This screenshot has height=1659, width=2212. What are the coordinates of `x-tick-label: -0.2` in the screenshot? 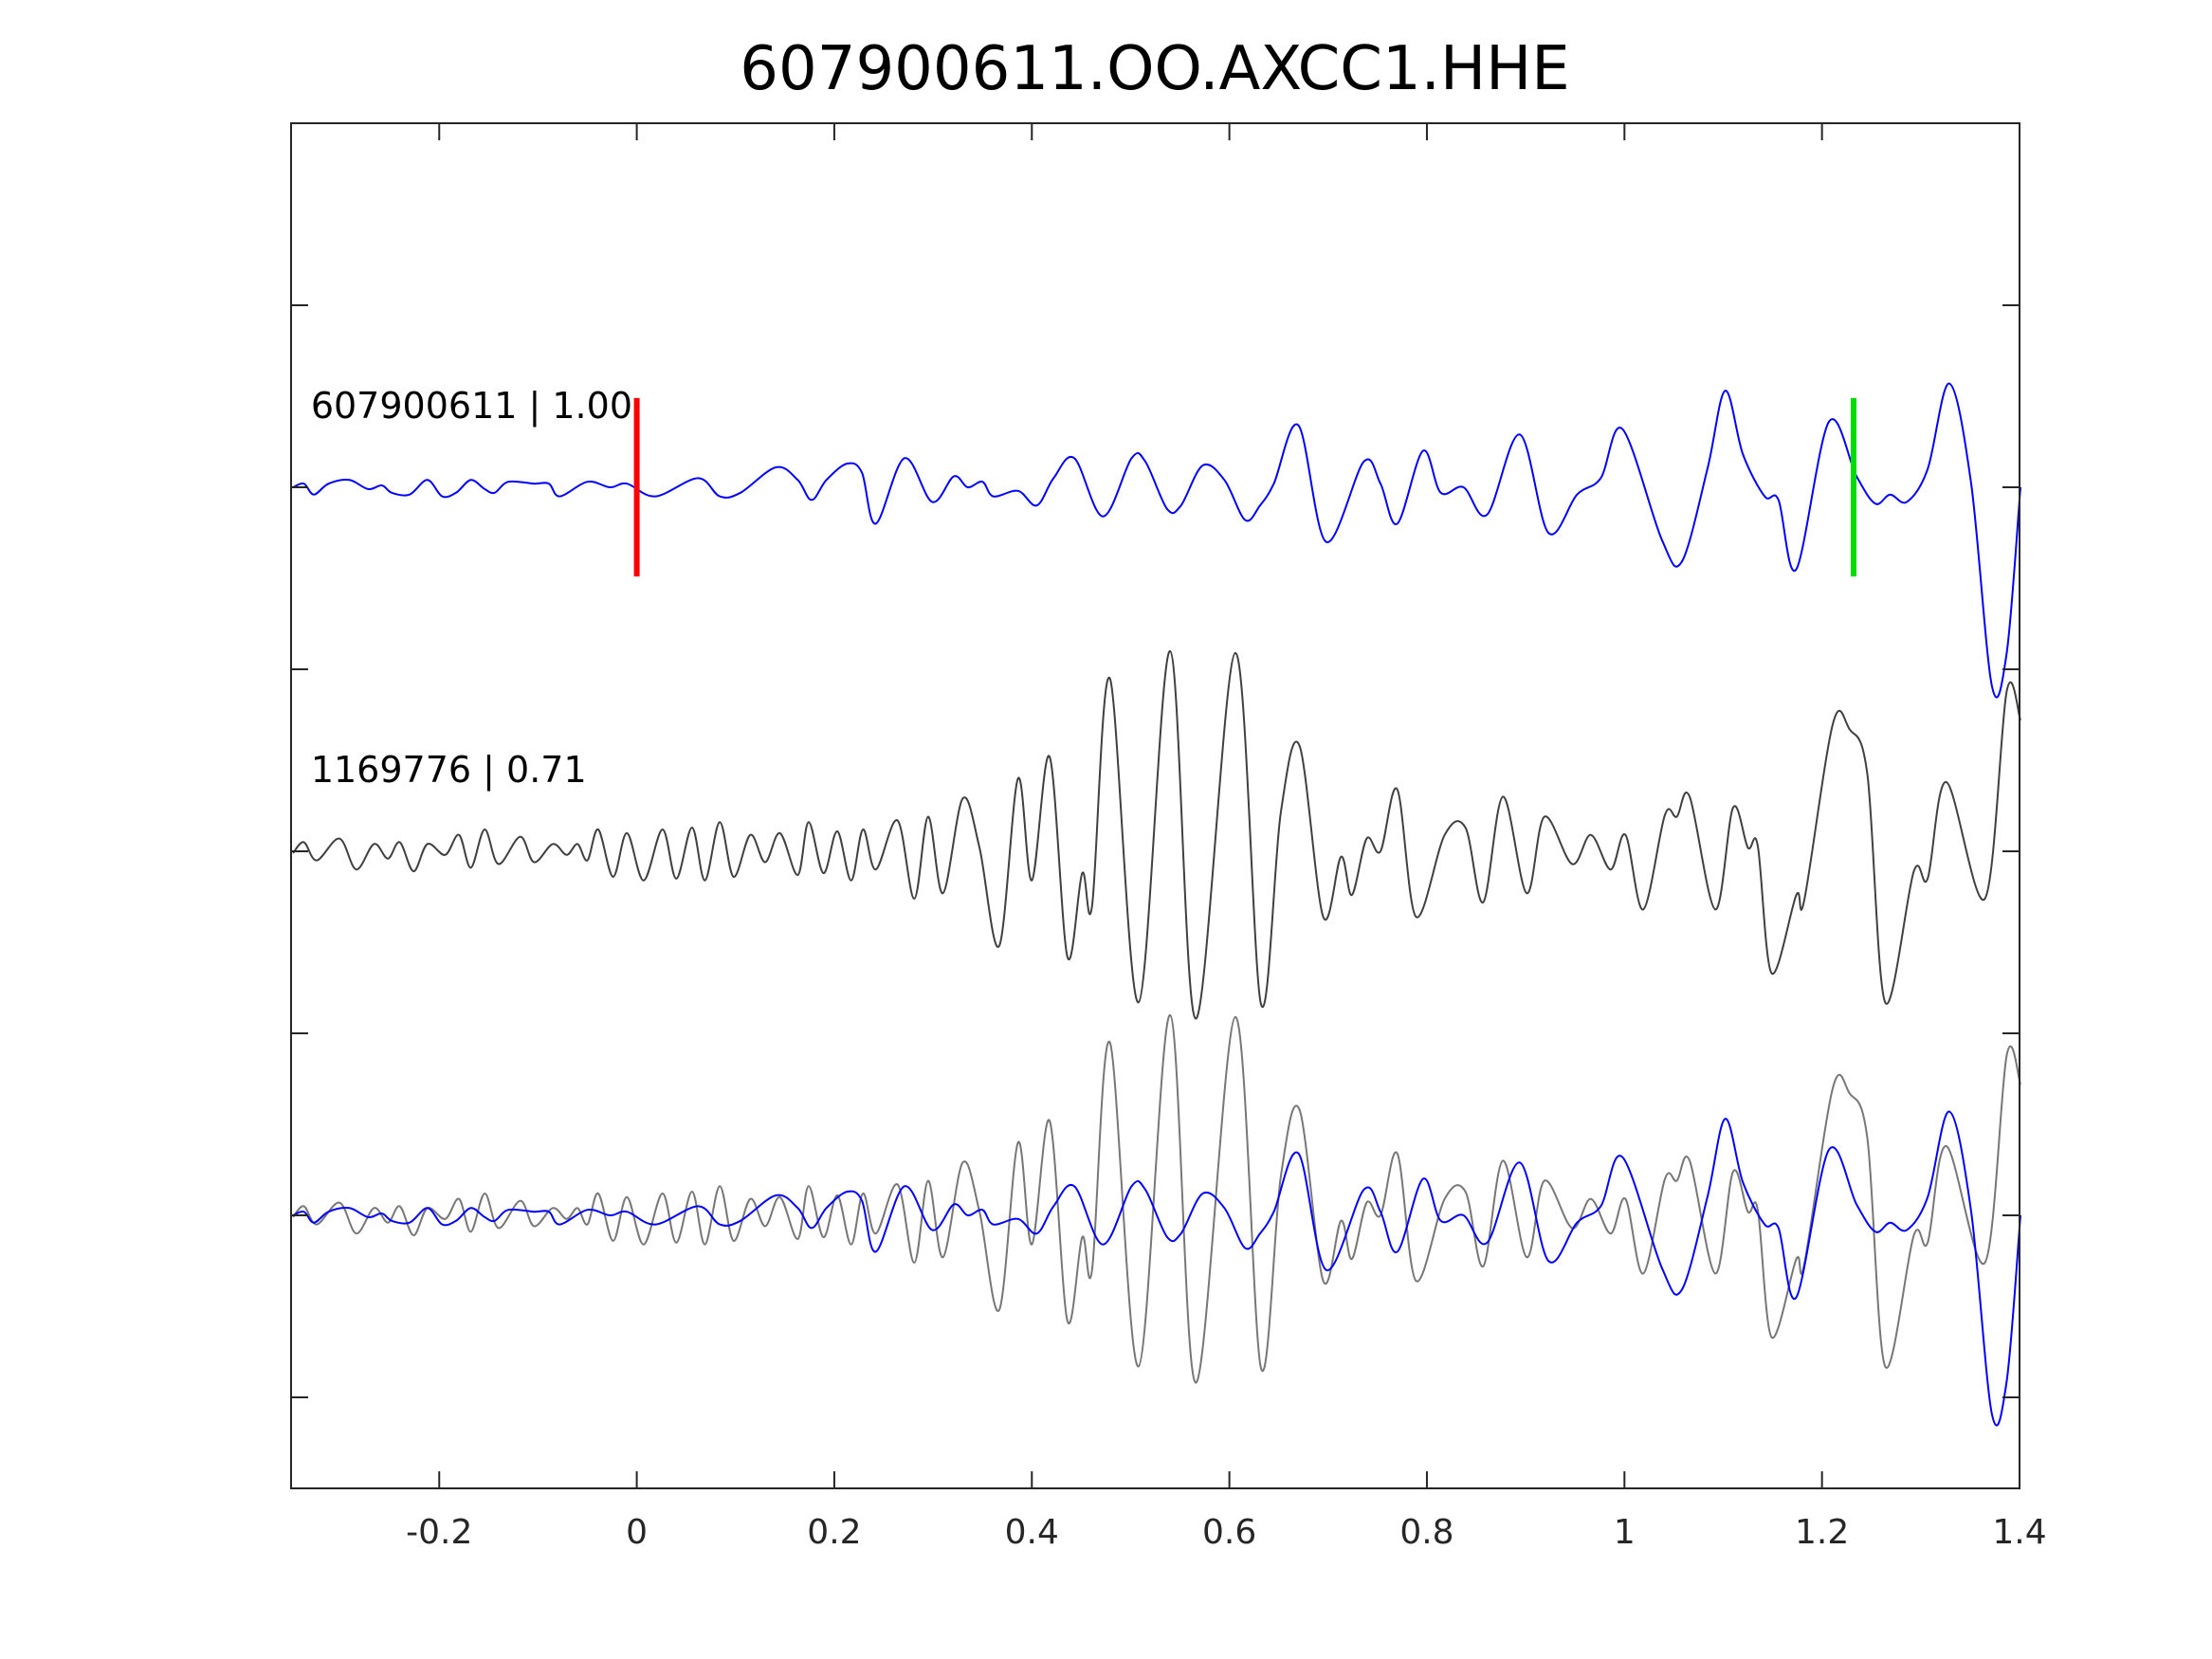 It's located at (439, 1532).